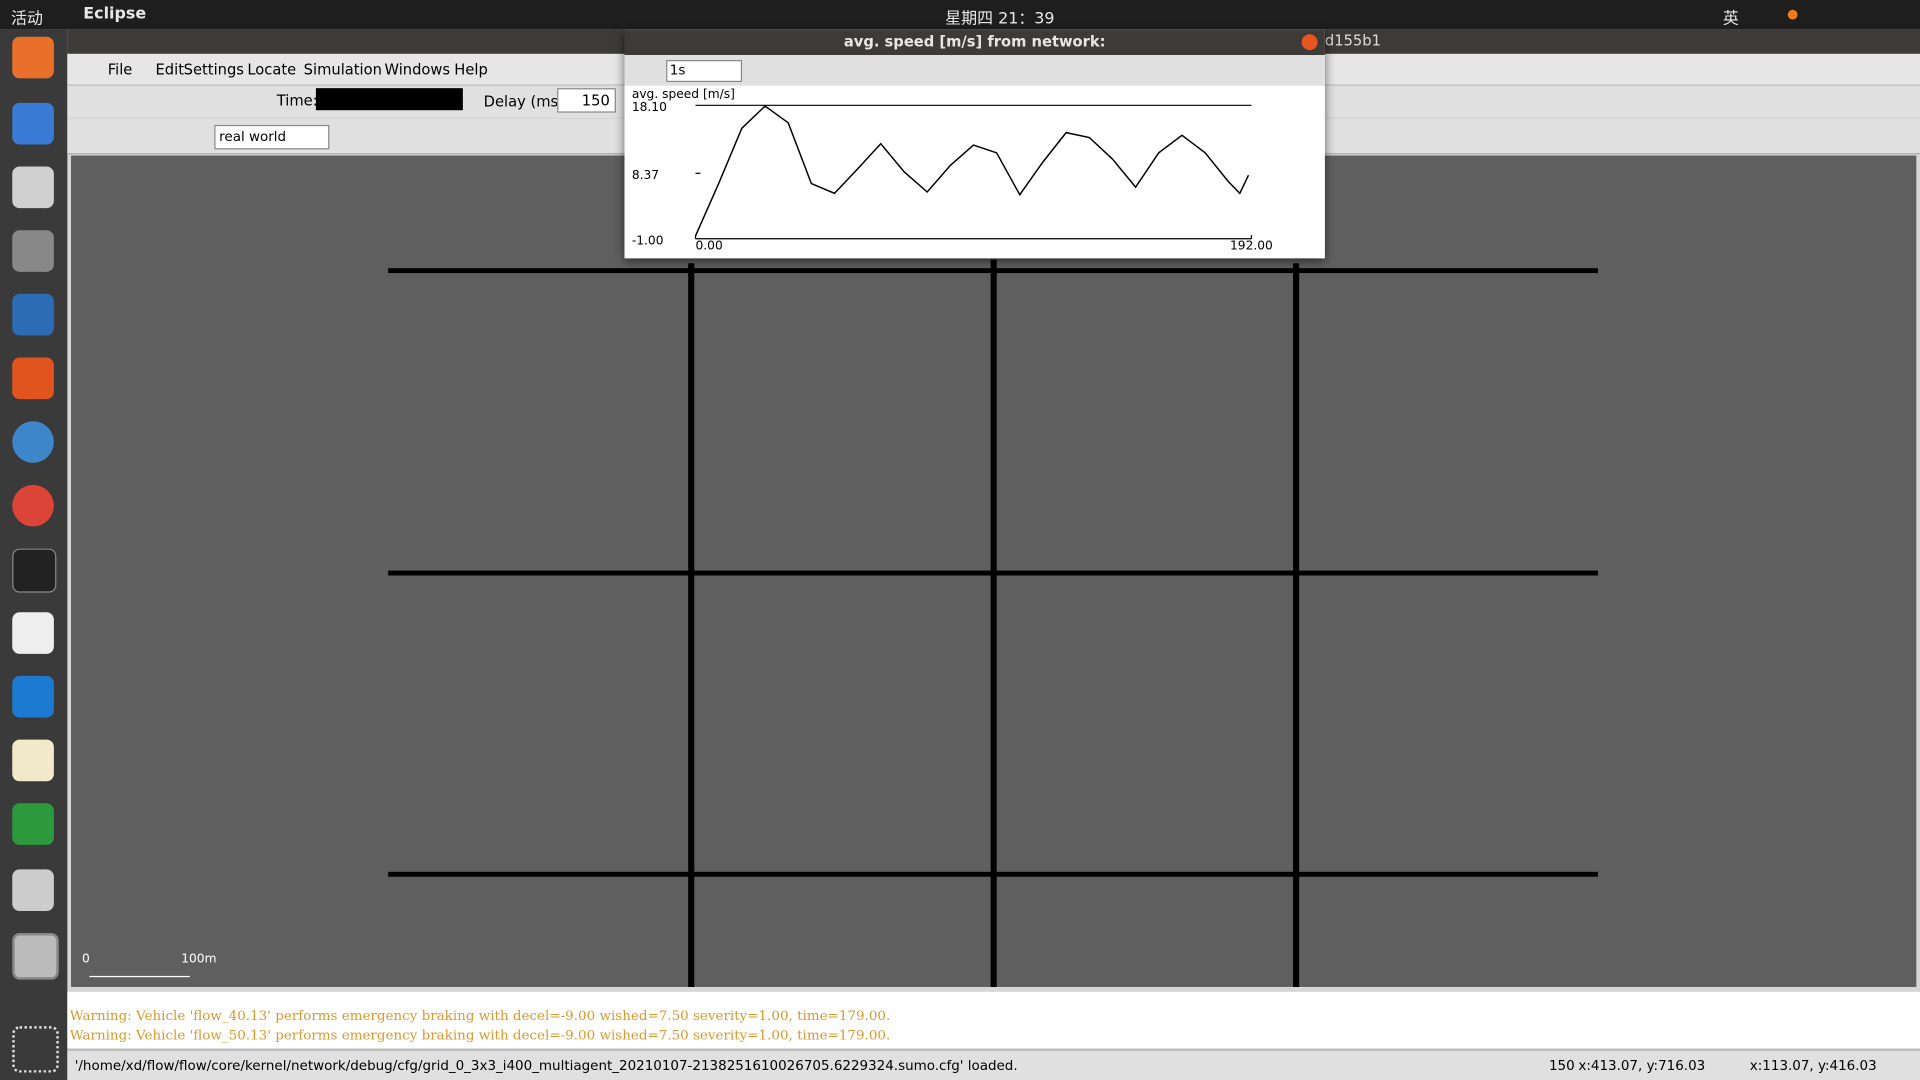 This screenshot has height=1080, width=1920. What do you see at coordinates (389, 99) in the screenshot?
I see `time-display` at bounding box center [389, 99].